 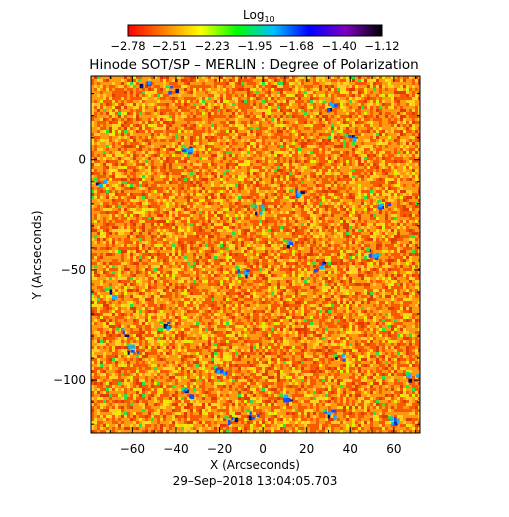 What do you see at coordinates (393, 449) in the screenshot?
I see `x-tick-label: 60` at bounding box center [393, 449].